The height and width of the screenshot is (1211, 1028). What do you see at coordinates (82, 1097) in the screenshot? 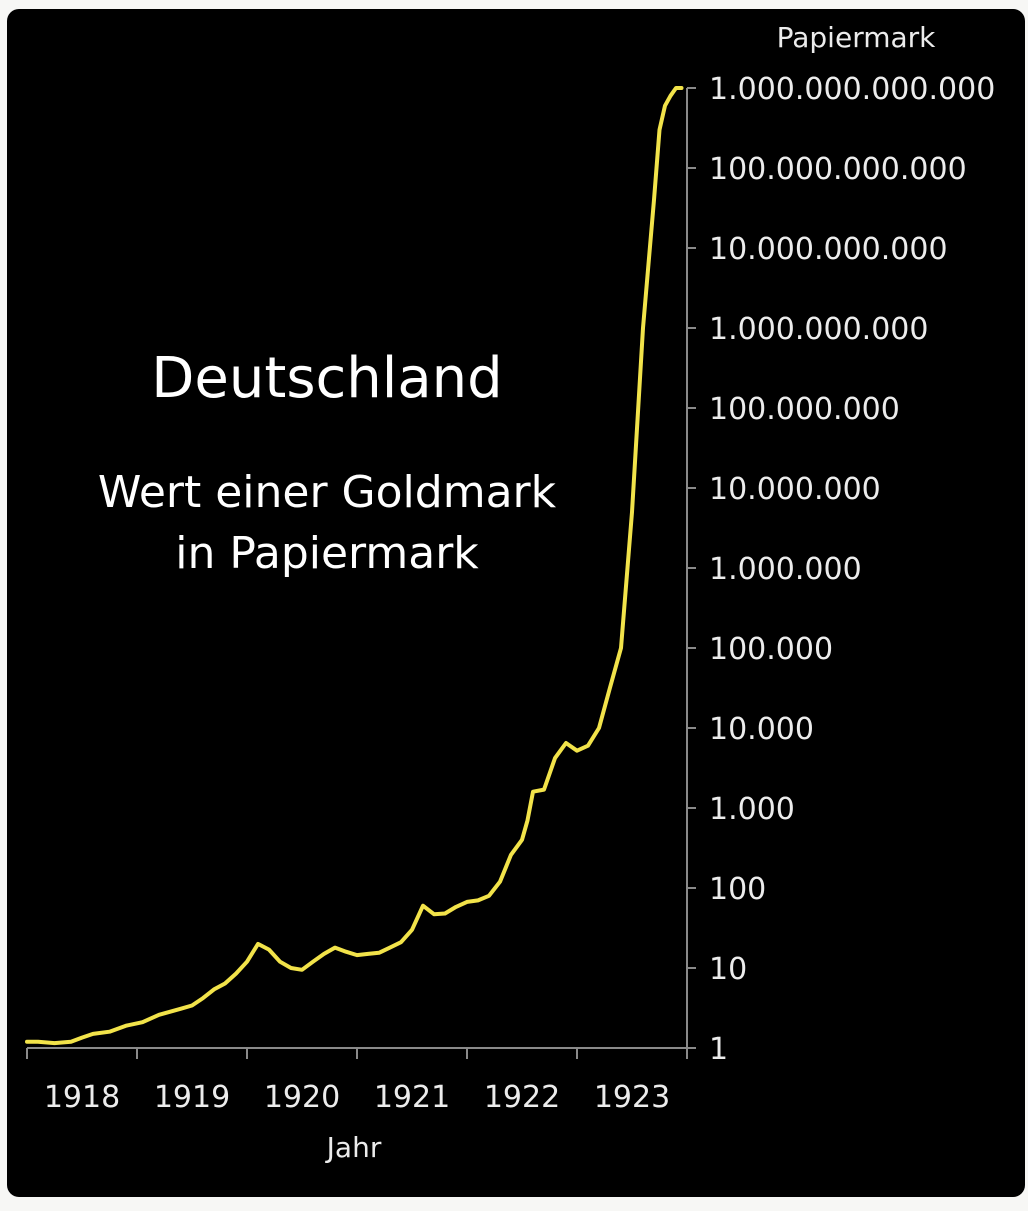
I see `x-tick-label: 1918` at bounding box center [82, 1097].